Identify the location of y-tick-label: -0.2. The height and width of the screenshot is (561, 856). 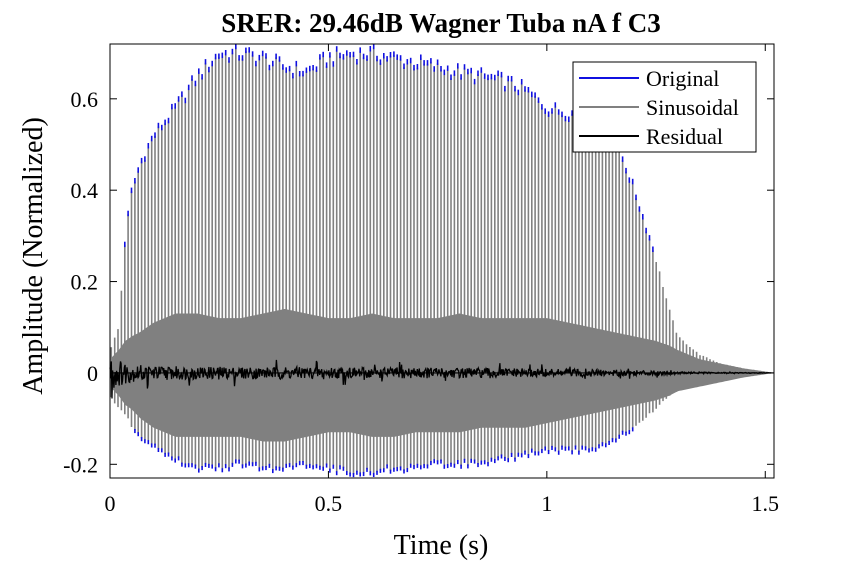
(80, 464).